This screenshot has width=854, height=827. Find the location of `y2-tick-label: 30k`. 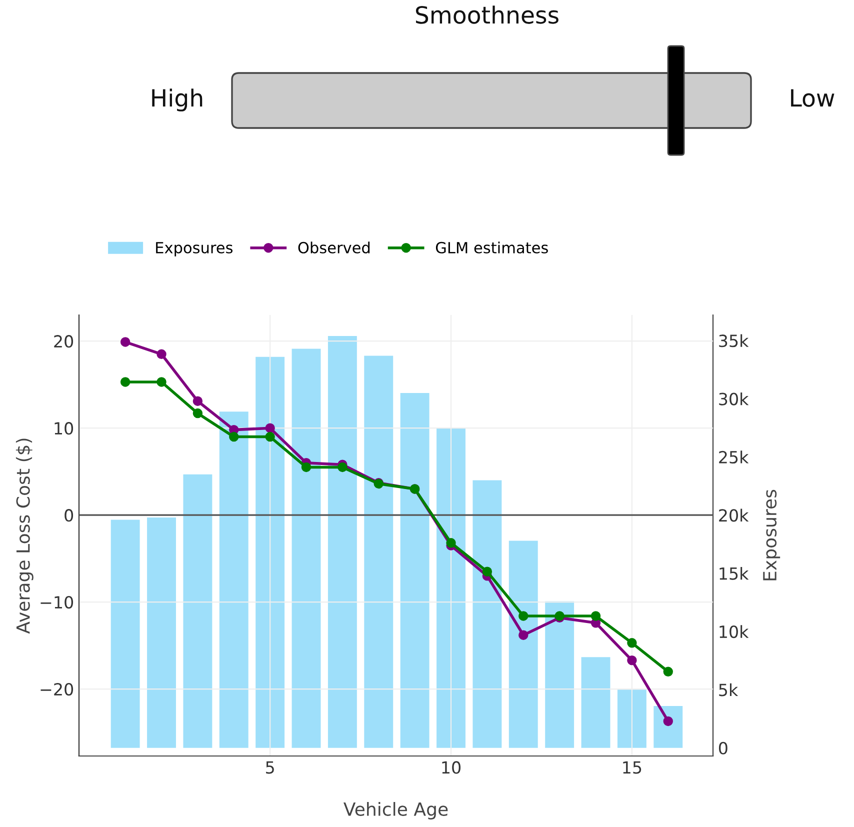

y2-tick-label: 30k is located at coordinates (734, 399).